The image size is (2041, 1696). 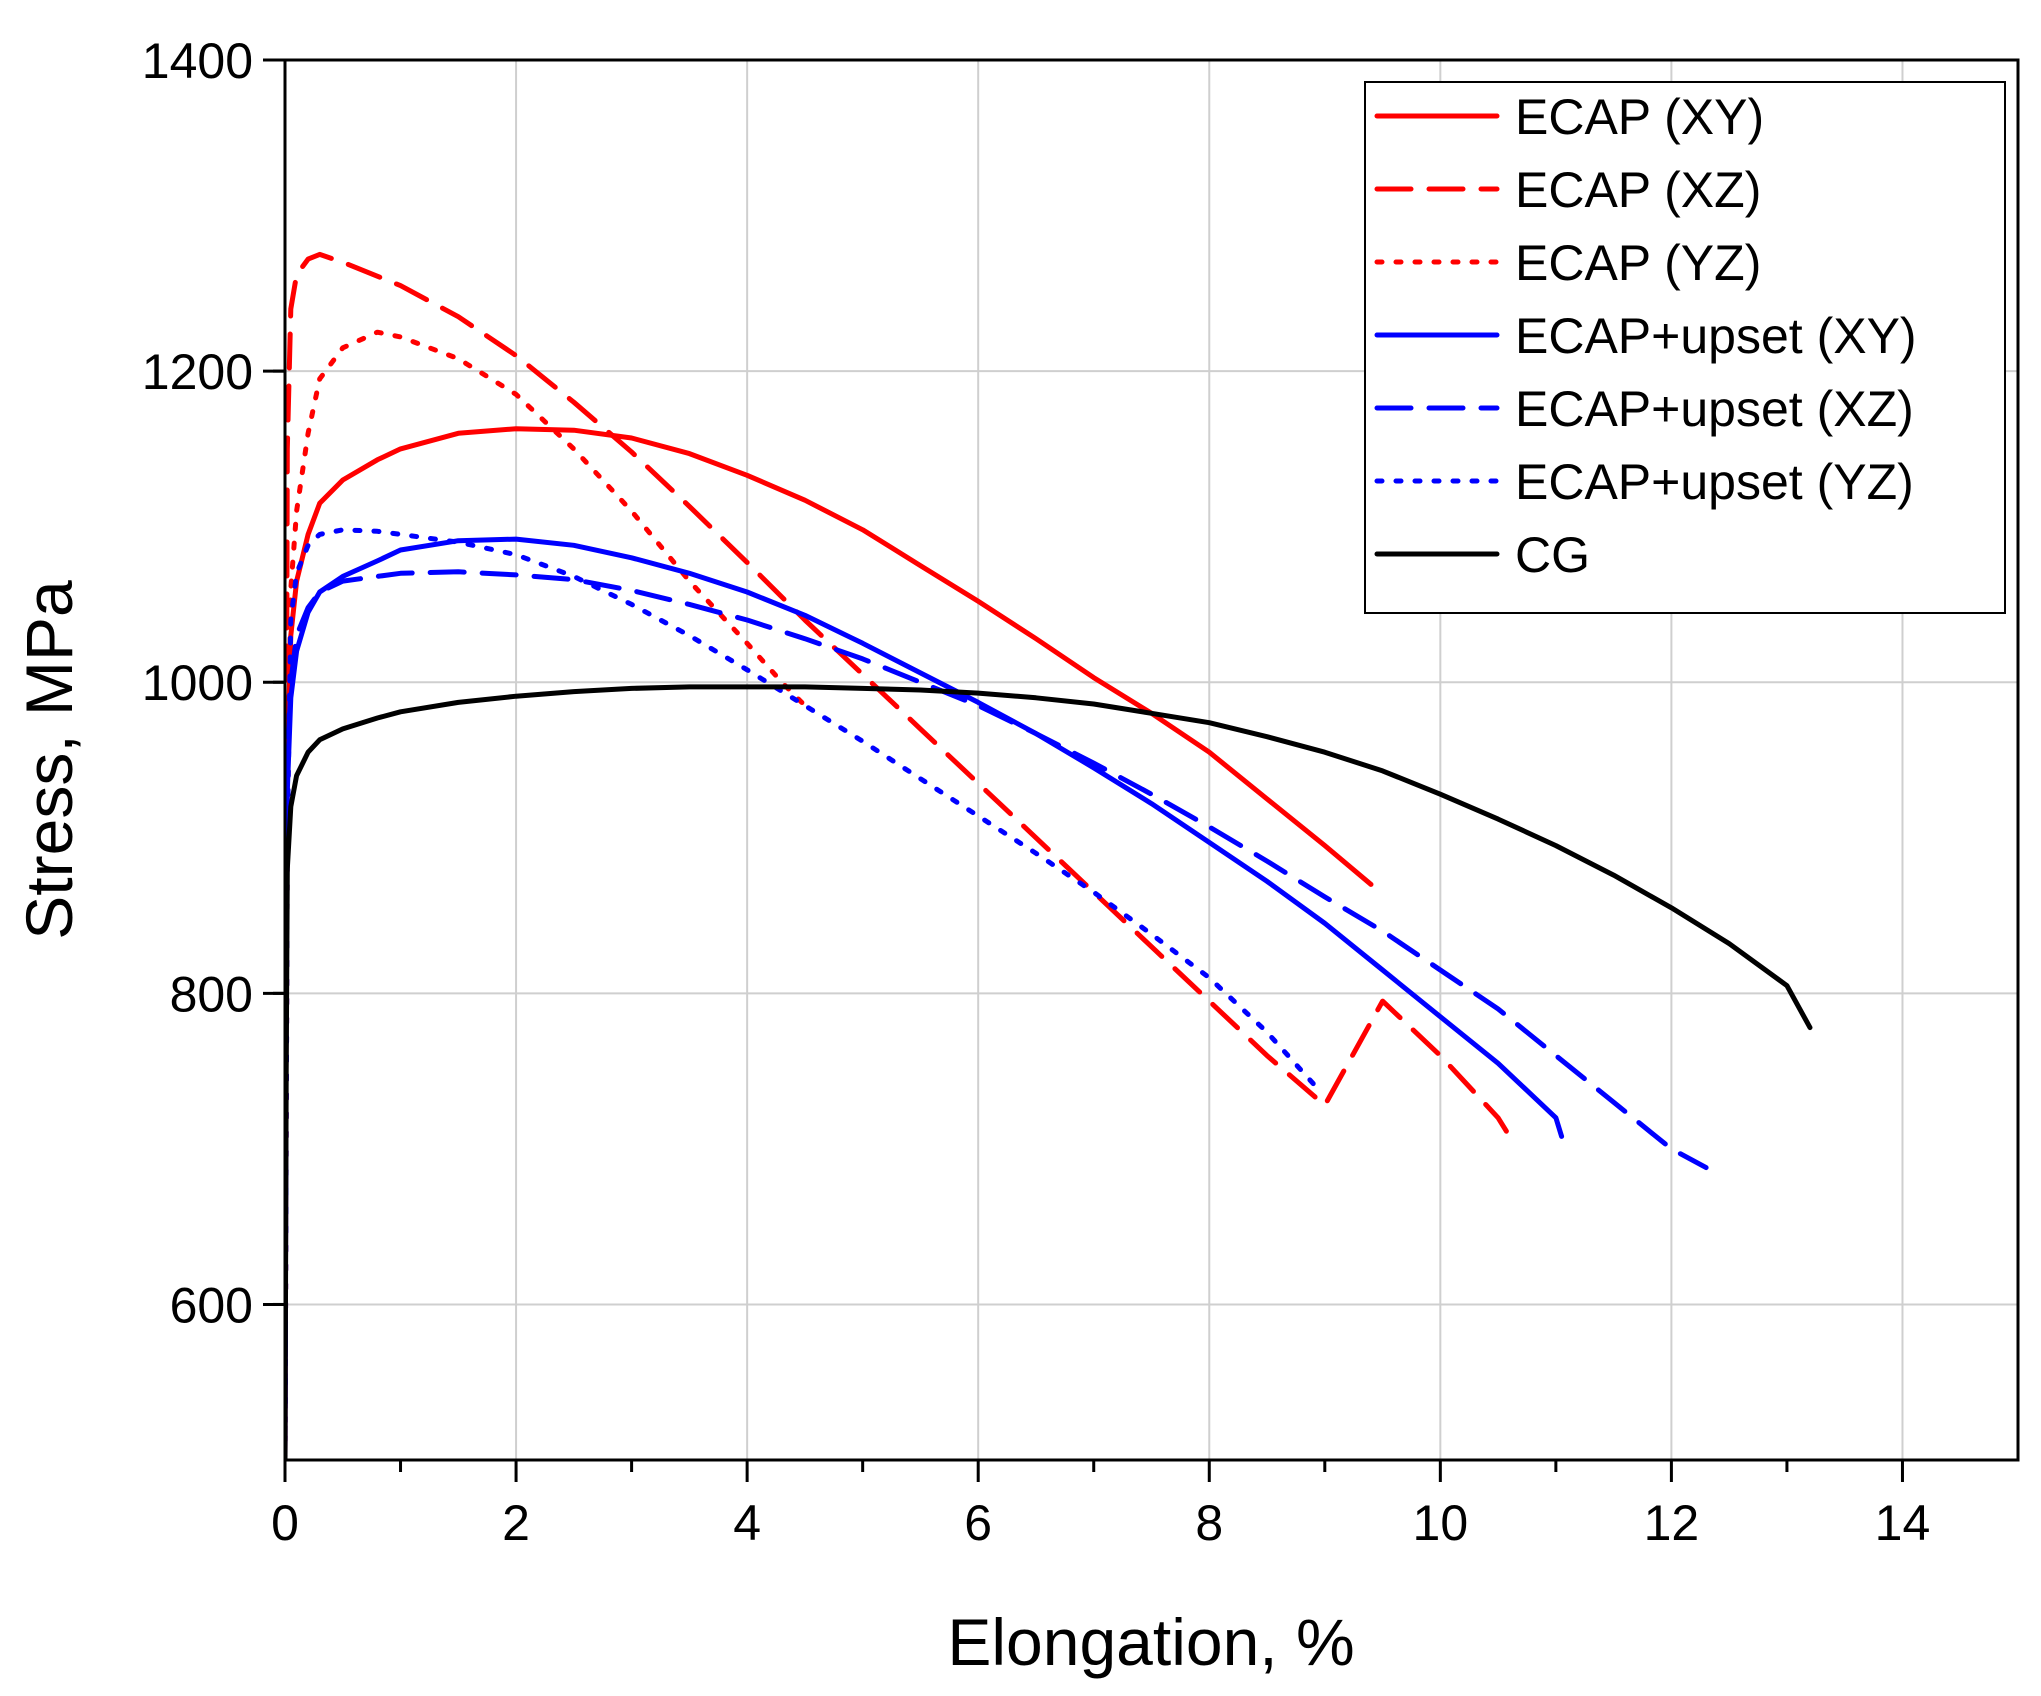 What do you see at coordinates (1639, 117) in the screenshot?
I see `legend-label-ecap-xy: ECAP (XY)` at bounding box center [1639, 117].